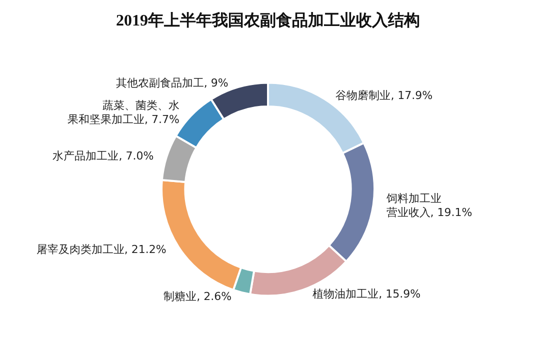 The height and width of the screenshot is (338, 536). I want to click on slice-label: 植物油加工业, 15.9%, so click(366, 293).